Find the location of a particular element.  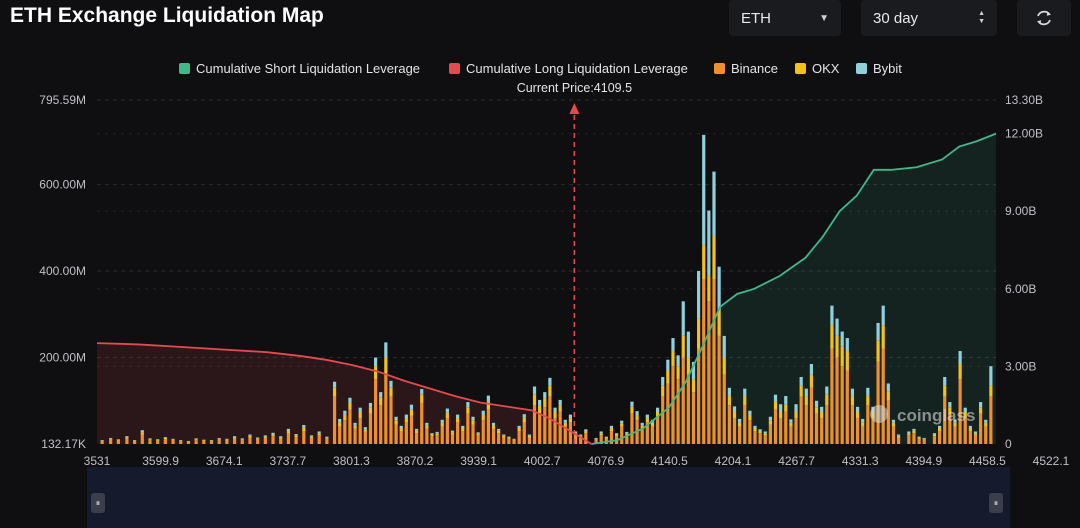

range-scrollbar is located at coordinates (548, 497).